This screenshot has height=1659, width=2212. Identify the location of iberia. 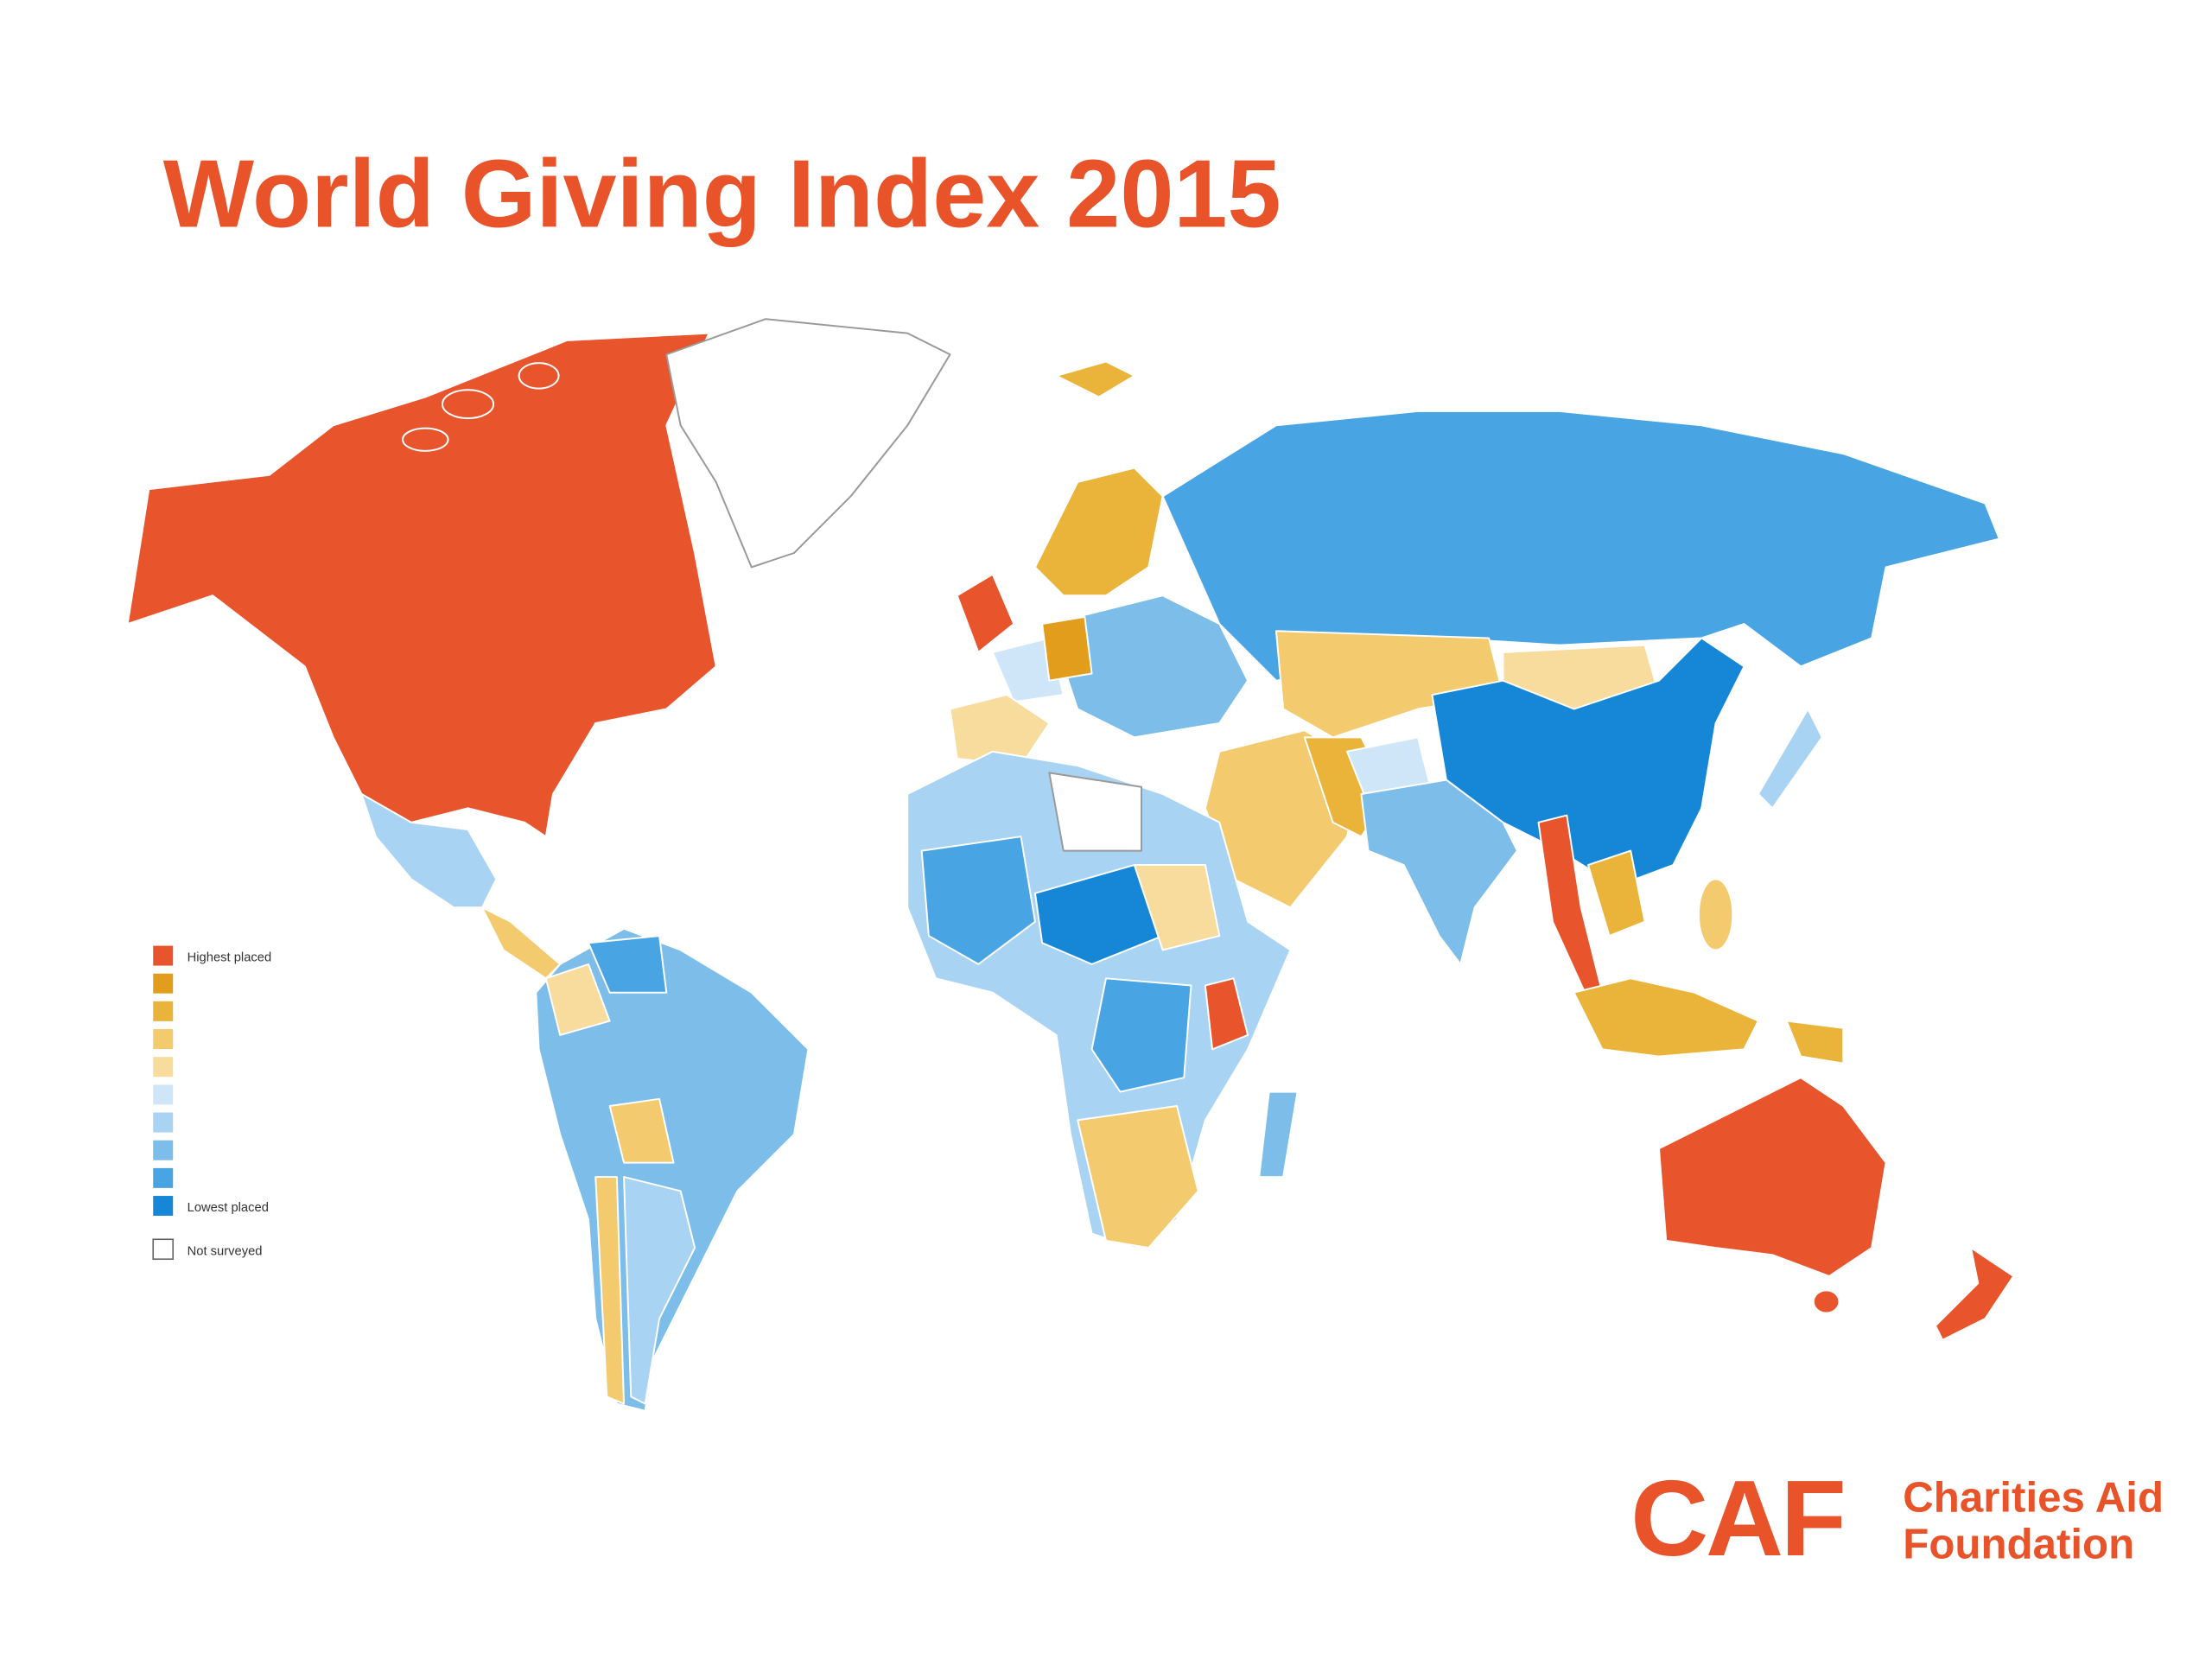
(1000, 730).